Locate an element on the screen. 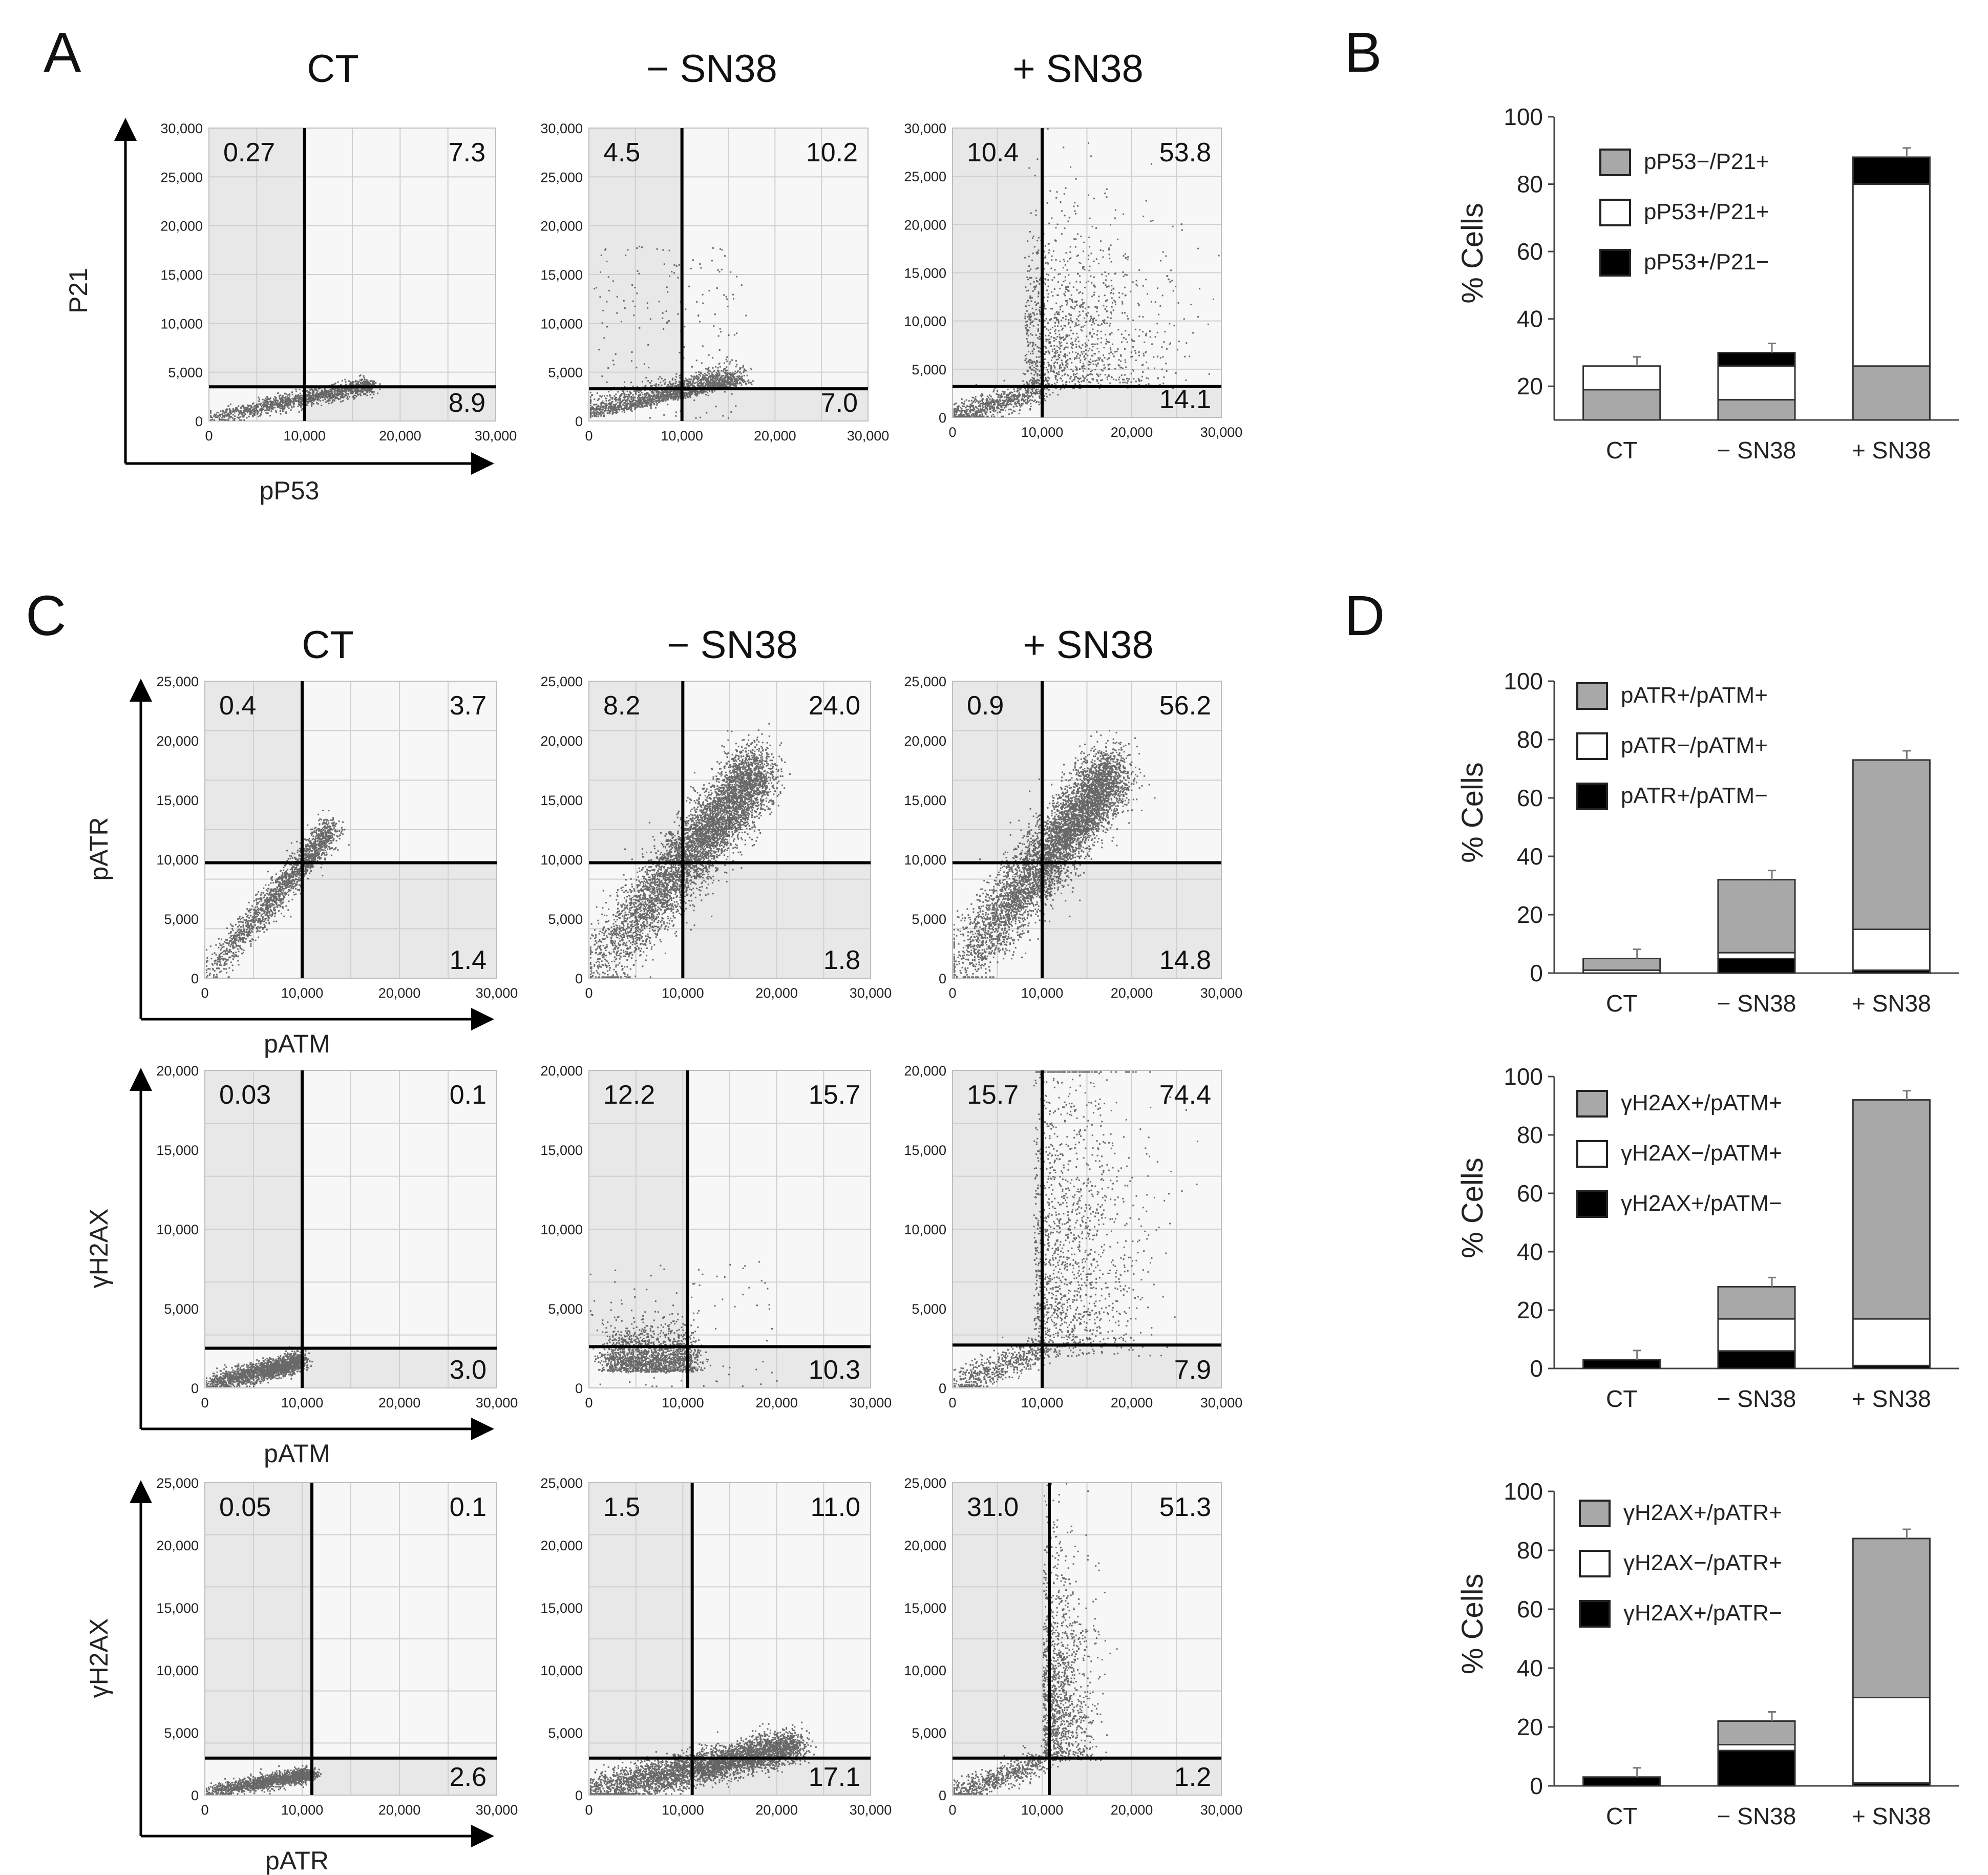  legend-label: γH2AX+/pATM+ is located at coordinates (1702, 1102).